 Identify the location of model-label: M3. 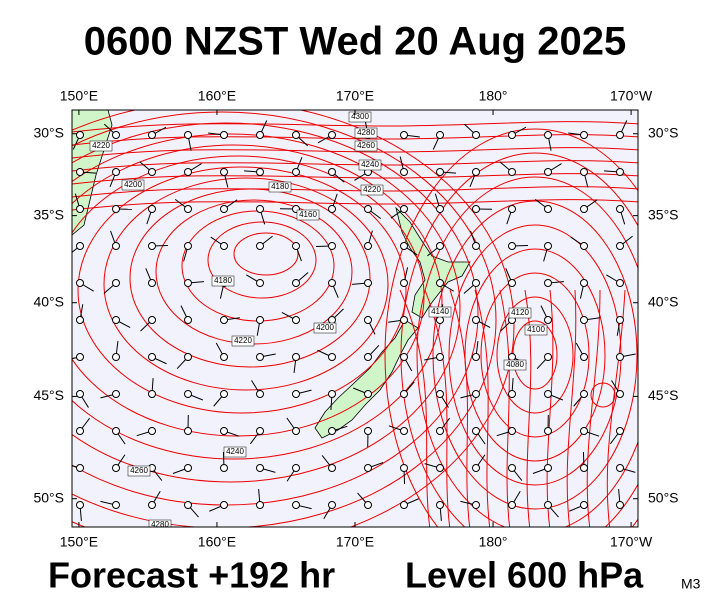
(691, 584).